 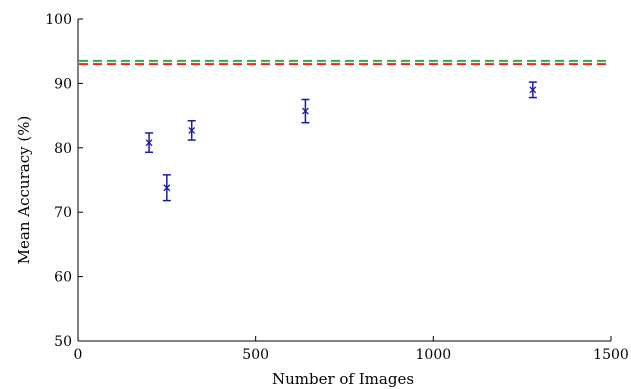 I want to click on x-axis-label: Number of Images, so click(x=343, y=379).